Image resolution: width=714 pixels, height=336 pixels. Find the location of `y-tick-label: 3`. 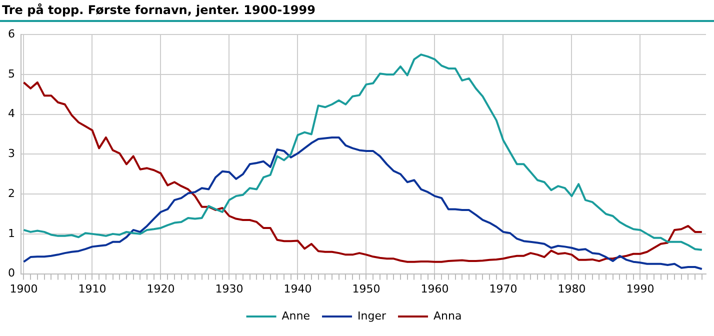

y-tick-label: 3 is located at coordinates (11, 153).